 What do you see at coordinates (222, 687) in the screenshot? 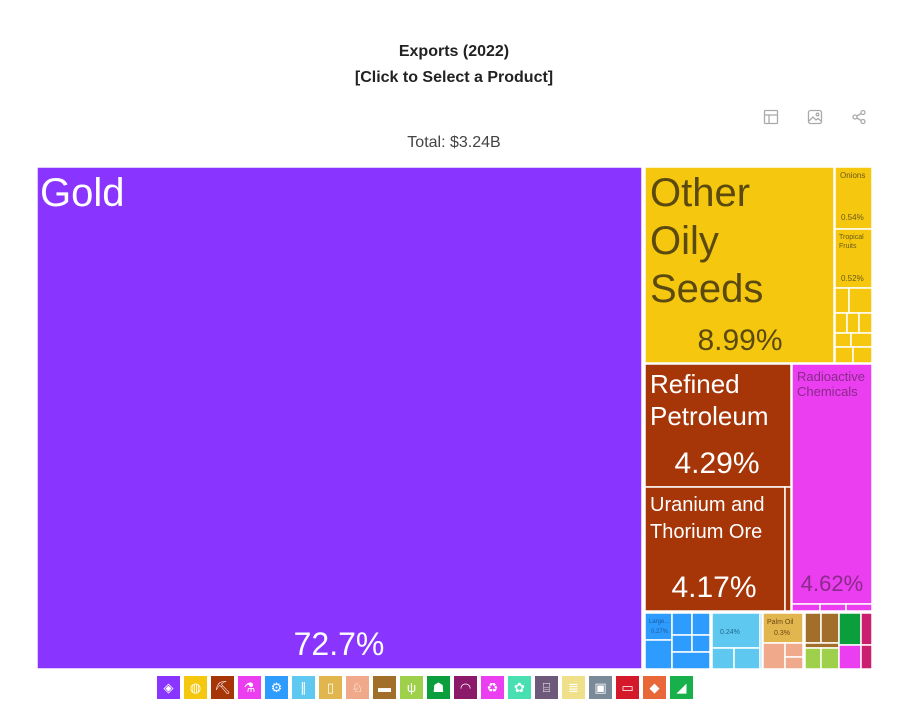
I see `legend-mineral: ⛏` at bounding box center [222, 687].